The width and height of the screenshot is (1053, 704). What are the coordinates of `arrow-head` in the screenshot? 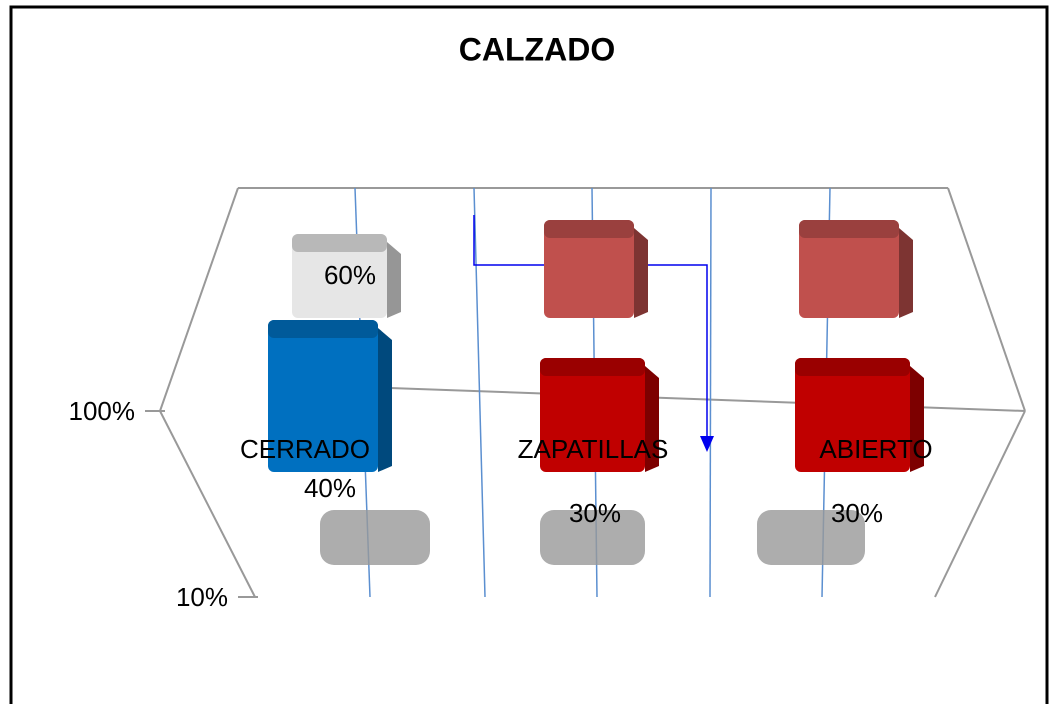 It's located at (707, 444).